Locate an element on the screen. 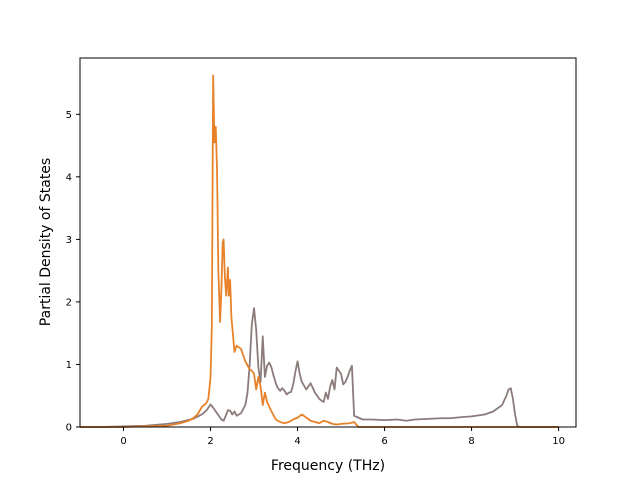 The image size is (640, 480). x-tick-label: 2 is located at coordinates (210, 441).